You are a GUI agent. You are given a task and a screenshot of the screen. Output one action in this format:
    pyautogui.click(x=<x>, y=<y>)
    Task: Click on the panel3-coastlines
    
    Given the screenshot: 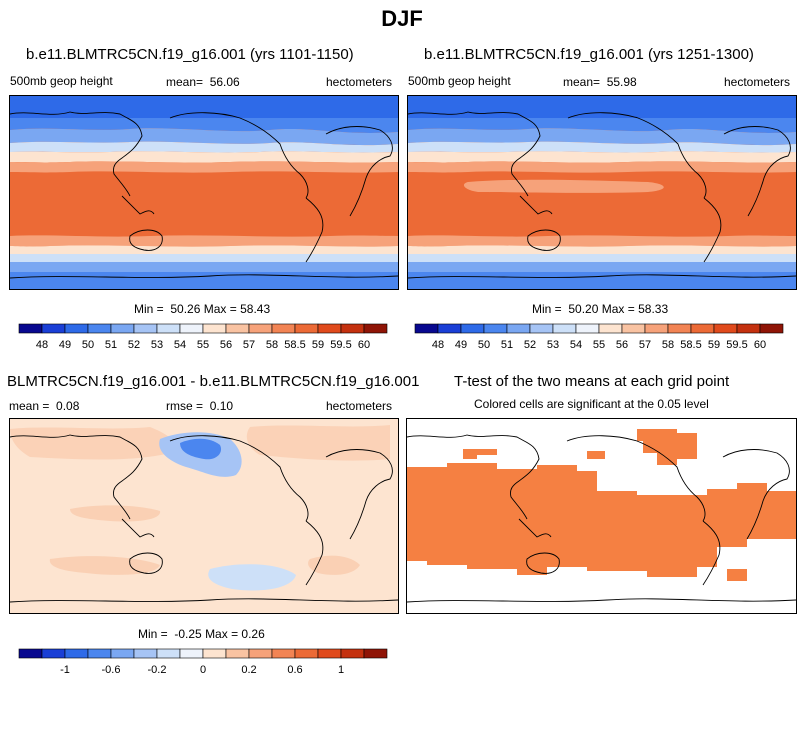 What is the action you would take?
    pyautogui.click(x=204, y=518)
    